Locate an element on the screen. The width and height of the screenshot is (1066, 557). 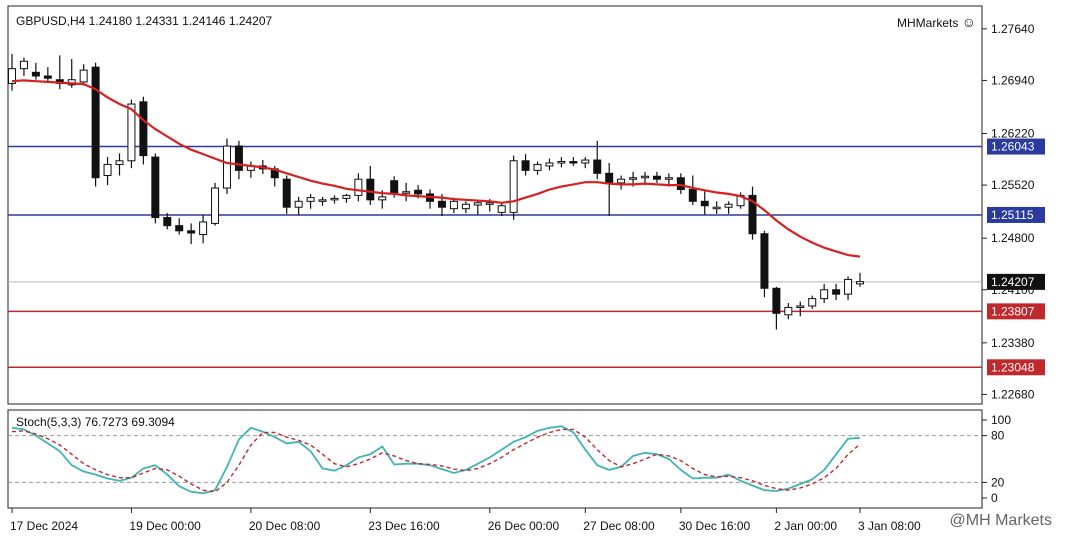
watermark-text: @MH Markets is located at coordinates (1000, 520).